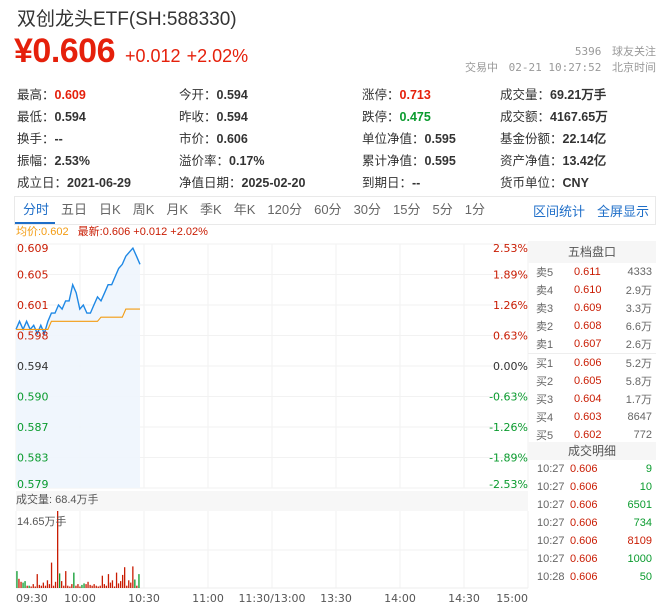  What do you see at coordinates (525, 117) in the screenshot?
I see `stat-label: 成交额：` at bounding box center [525, 117].